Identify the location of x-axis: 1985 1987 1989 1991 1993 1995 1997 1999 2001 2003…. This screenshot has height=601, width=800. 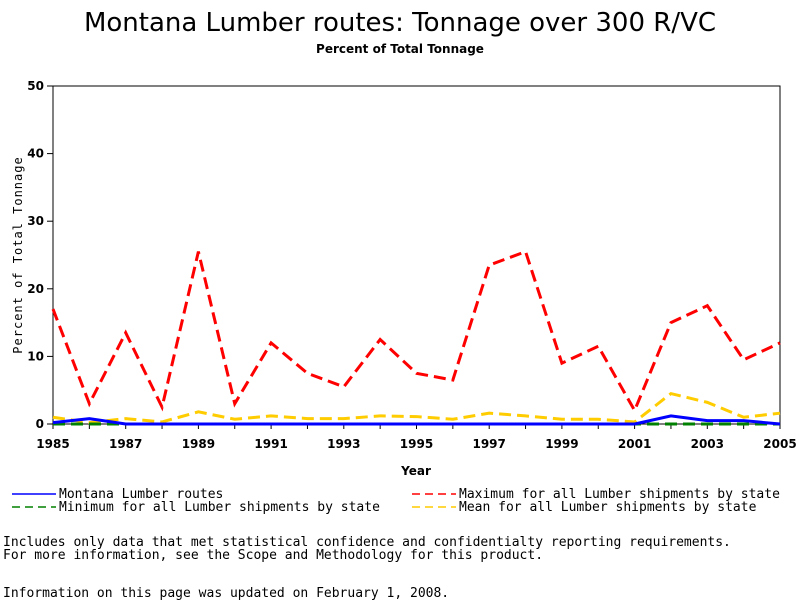
(416, 437).